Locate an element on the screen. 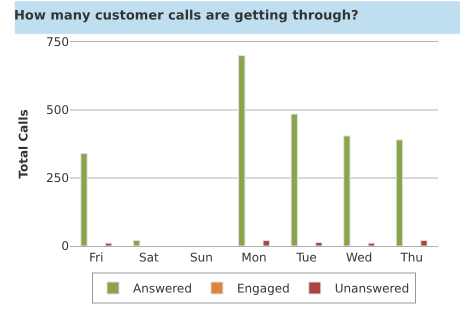 The height and width of the screenshot is (331, 468). x-tick-label: Tue is located at coordinates (306, 257).